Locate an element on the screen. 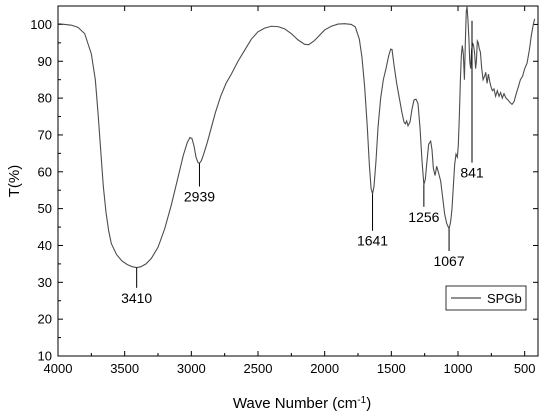  y-tick-label: 90 is located at coordinates (45, 61).